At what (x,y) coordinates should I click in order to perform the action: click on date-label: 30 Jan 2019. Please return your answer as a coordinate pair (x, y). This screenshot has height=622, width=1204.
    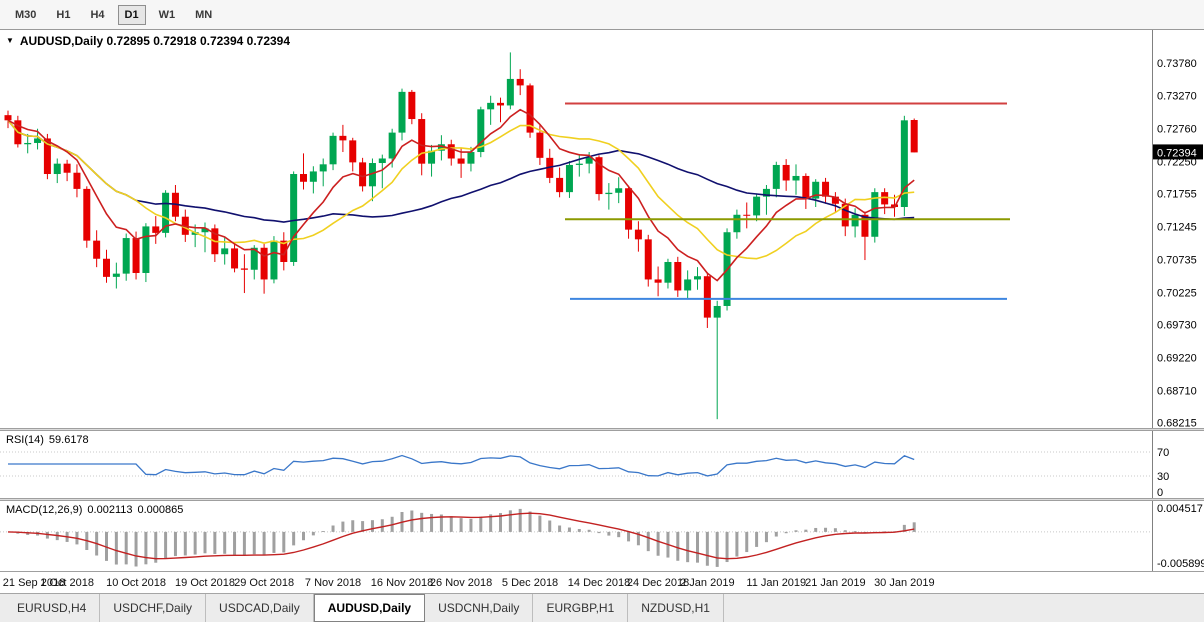
    Looking at the image, I should click on (904, 583).